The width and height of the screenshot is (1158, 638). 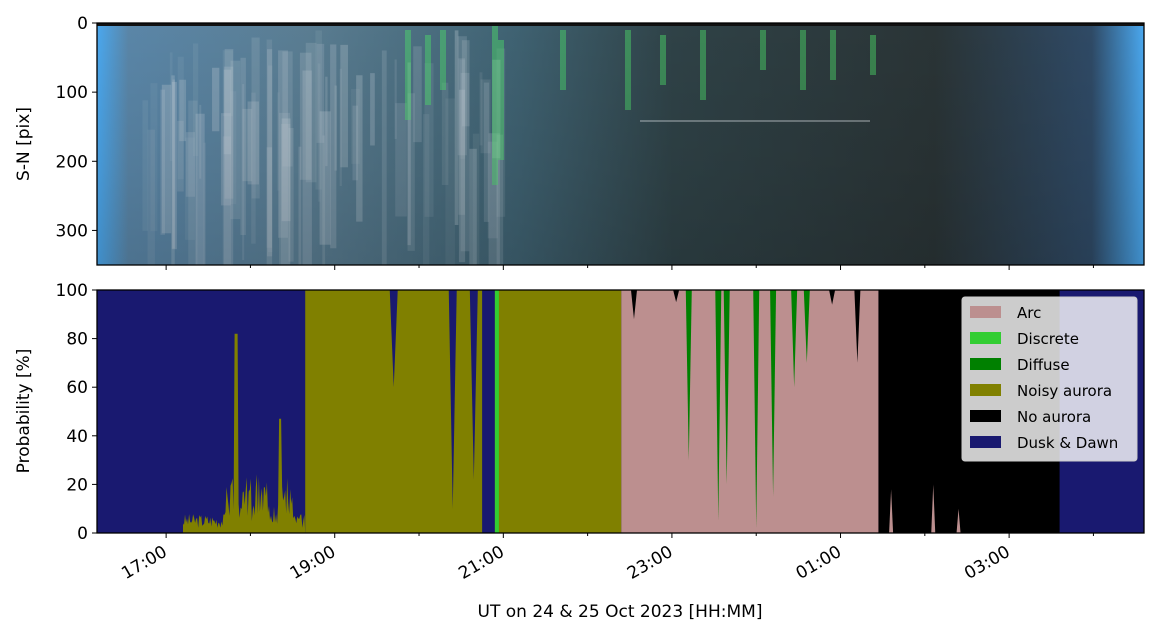 I want to click on bottom-y-tick-label: 20, so click(x=77, y=485).